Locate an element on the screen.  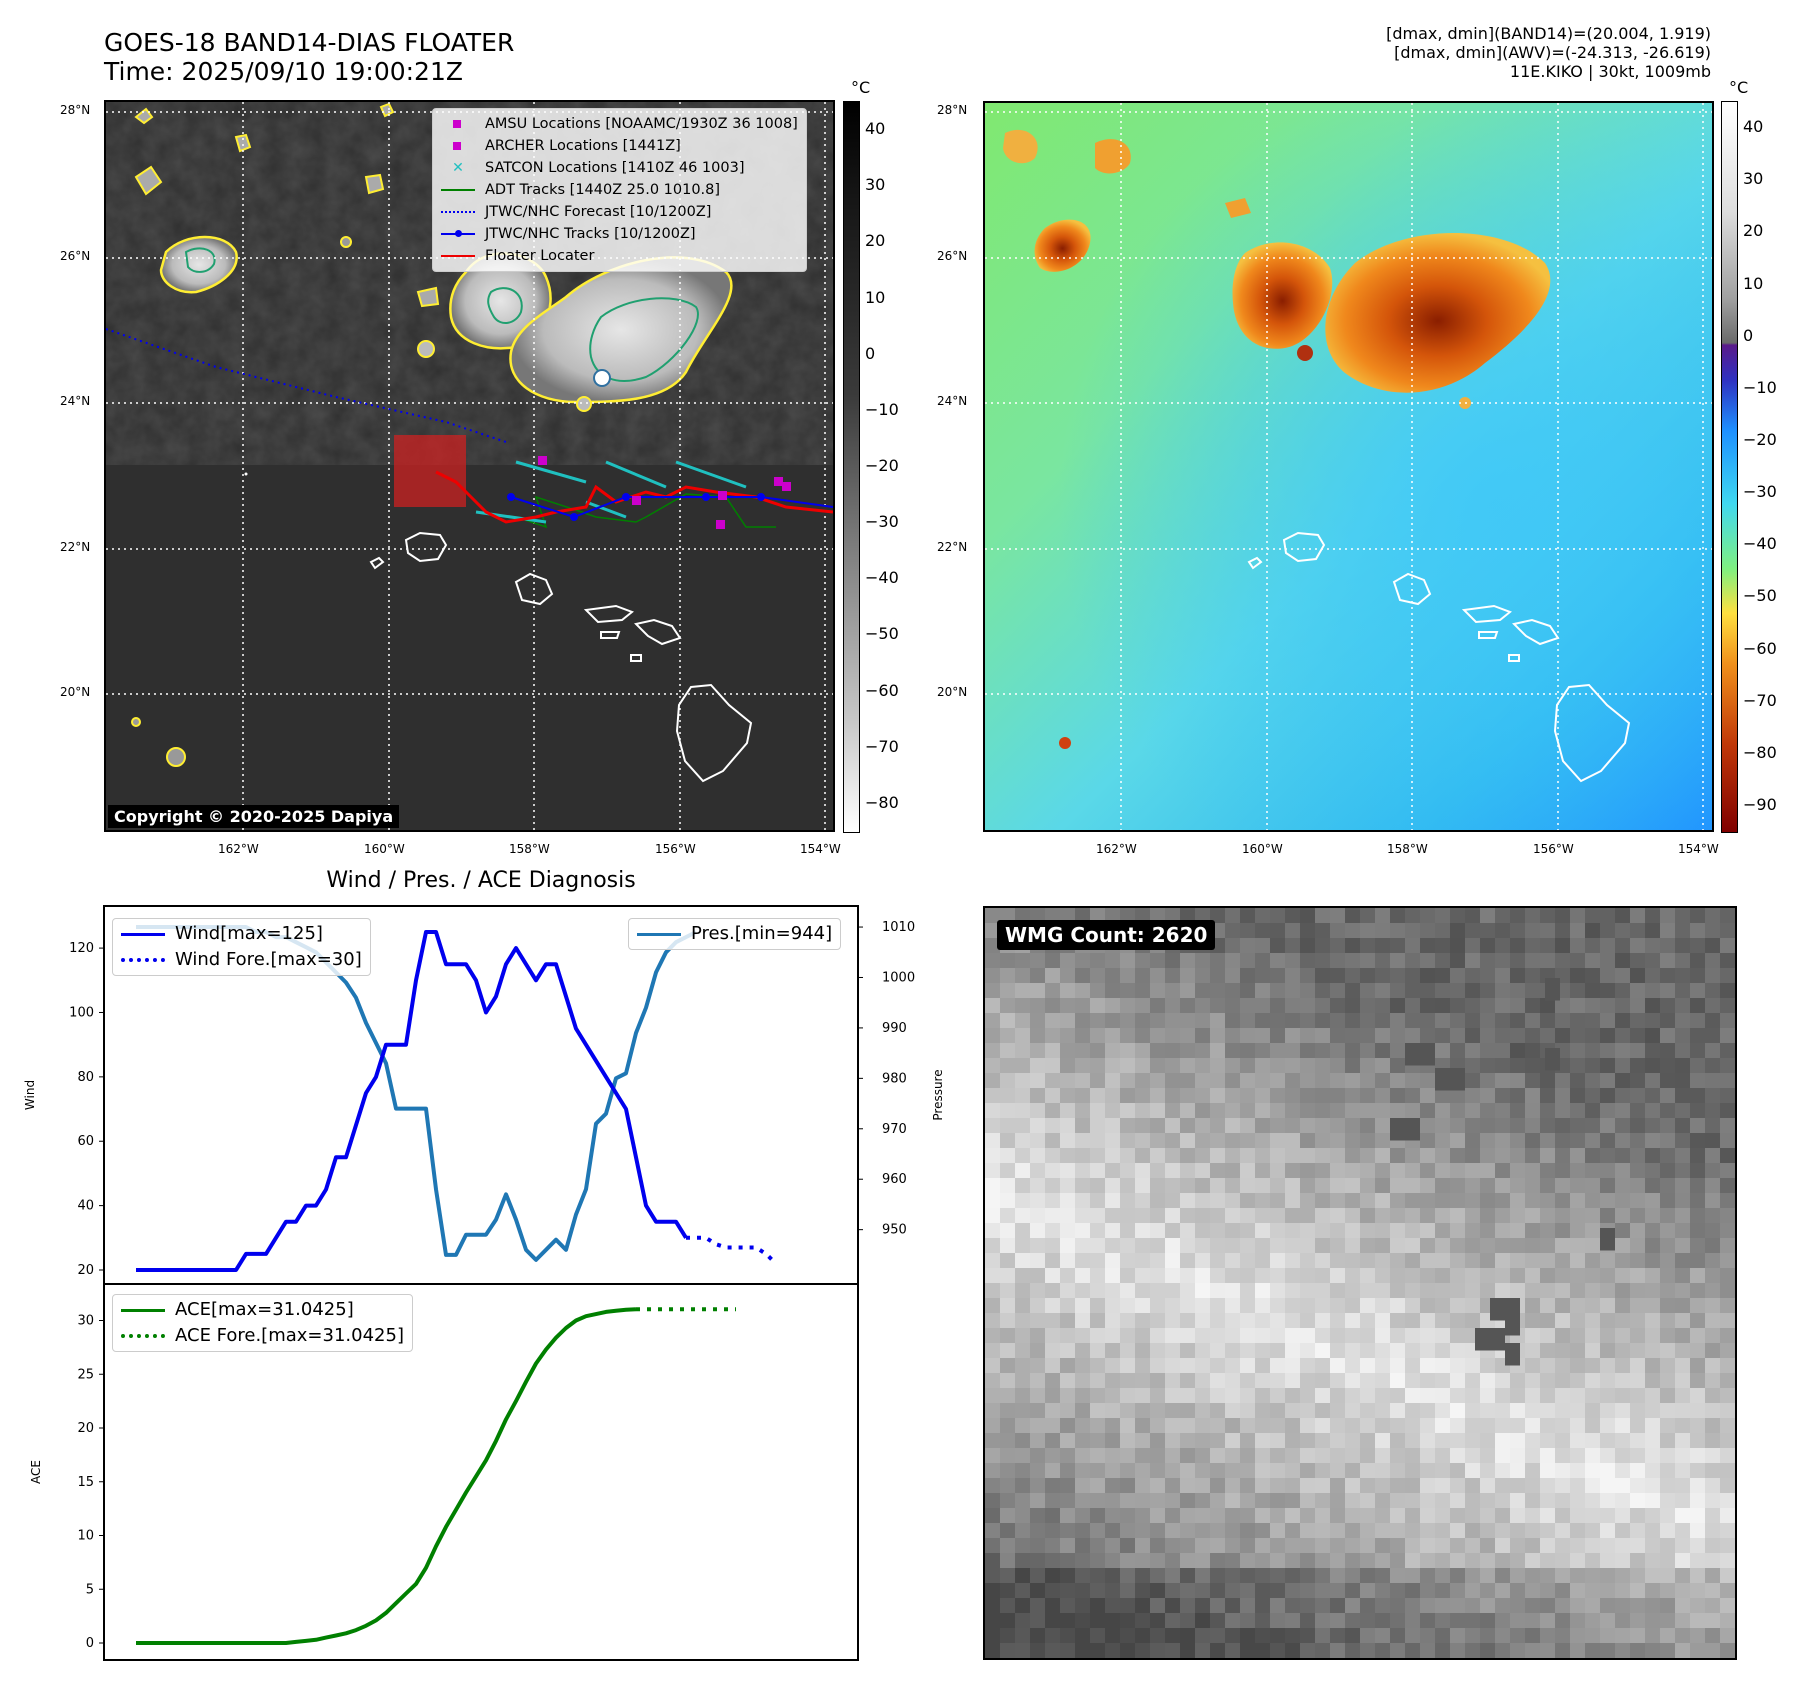
wv-lon-label: 158°W is located at coordinates (1407, 849).